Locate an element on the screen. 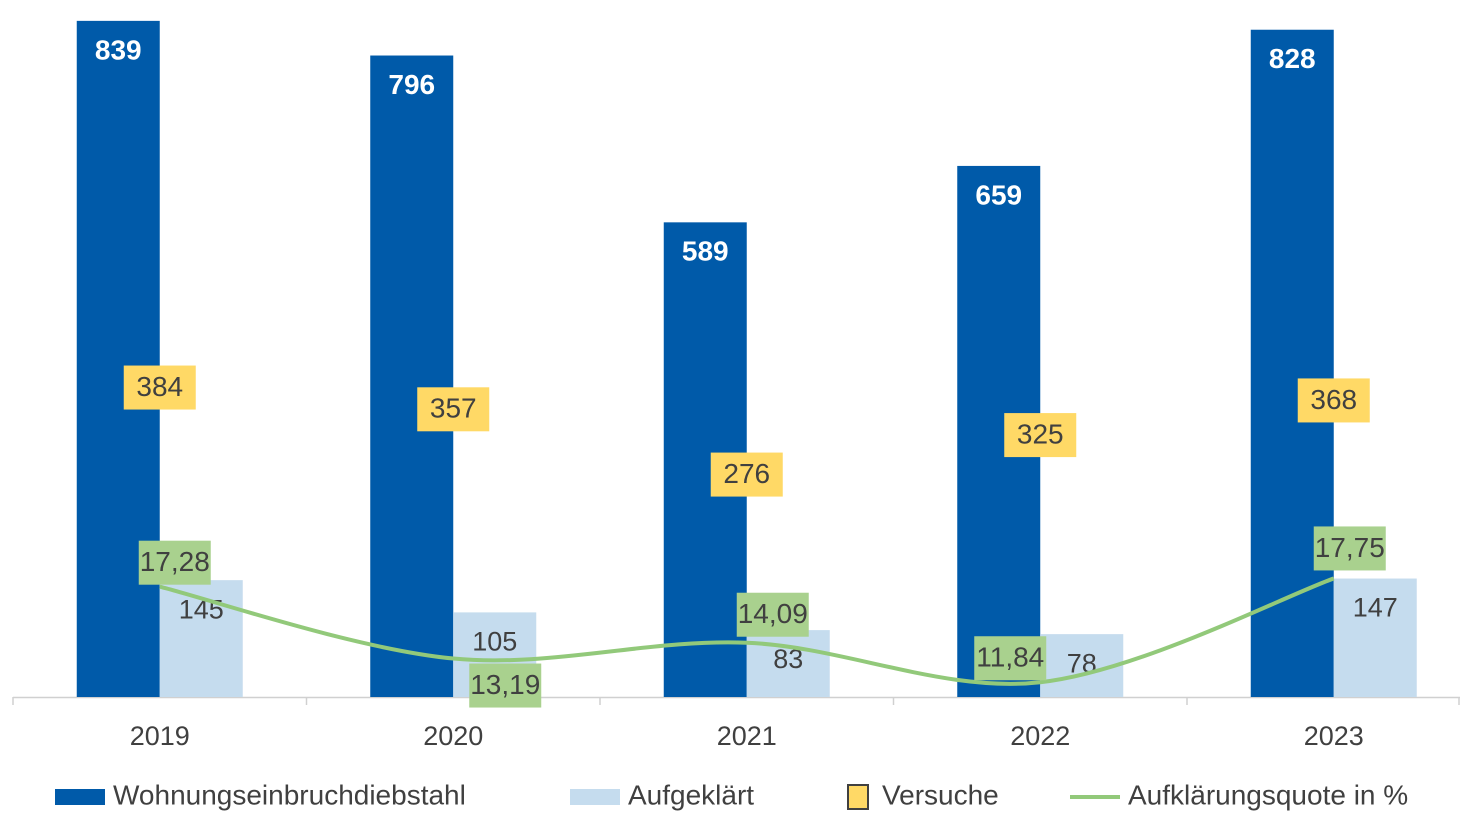 The height and width of the screenshot is (816, 1462). versuche-label: 368 is located at coordinates (1333, 399).